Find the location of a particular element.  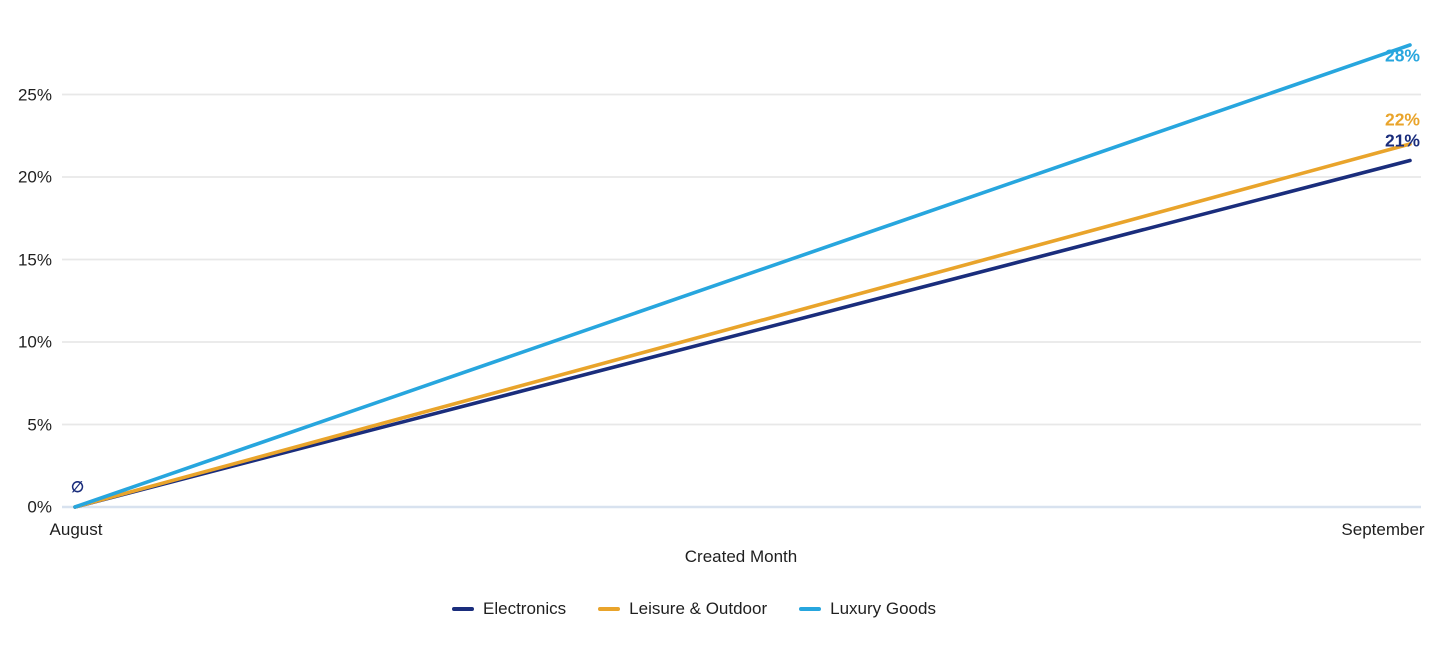

legend-item-electronics: Electronics is located at coordinates (509, 609).